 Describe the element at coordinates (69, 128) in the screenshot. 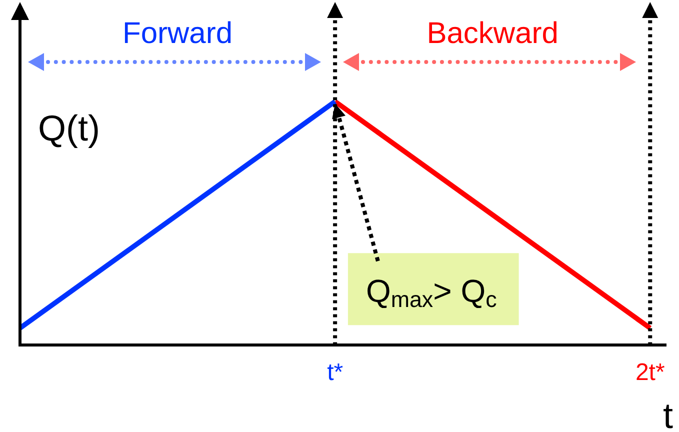

I see `y-axis-title: Q(t)` at that location.